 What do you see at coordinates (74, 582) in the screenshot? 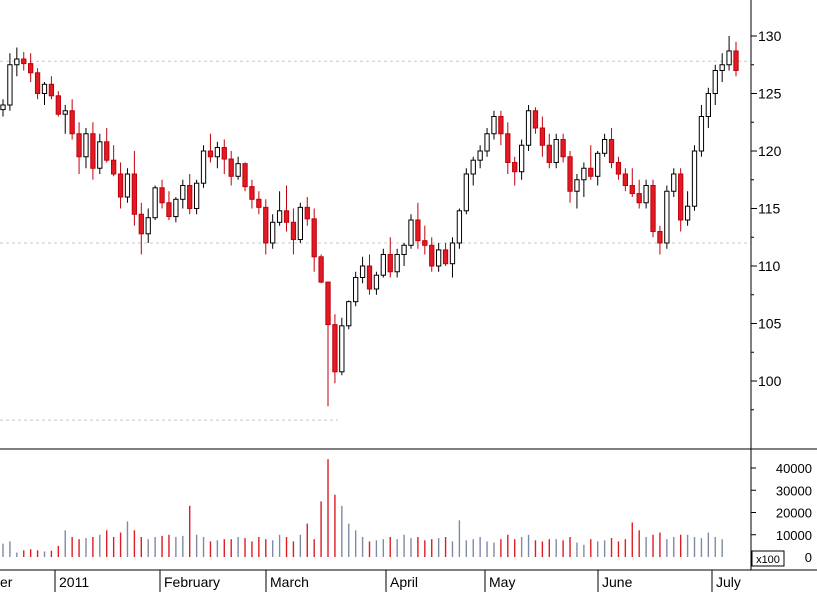
I see `month-label: 2011` at bounding box center [74, 582].